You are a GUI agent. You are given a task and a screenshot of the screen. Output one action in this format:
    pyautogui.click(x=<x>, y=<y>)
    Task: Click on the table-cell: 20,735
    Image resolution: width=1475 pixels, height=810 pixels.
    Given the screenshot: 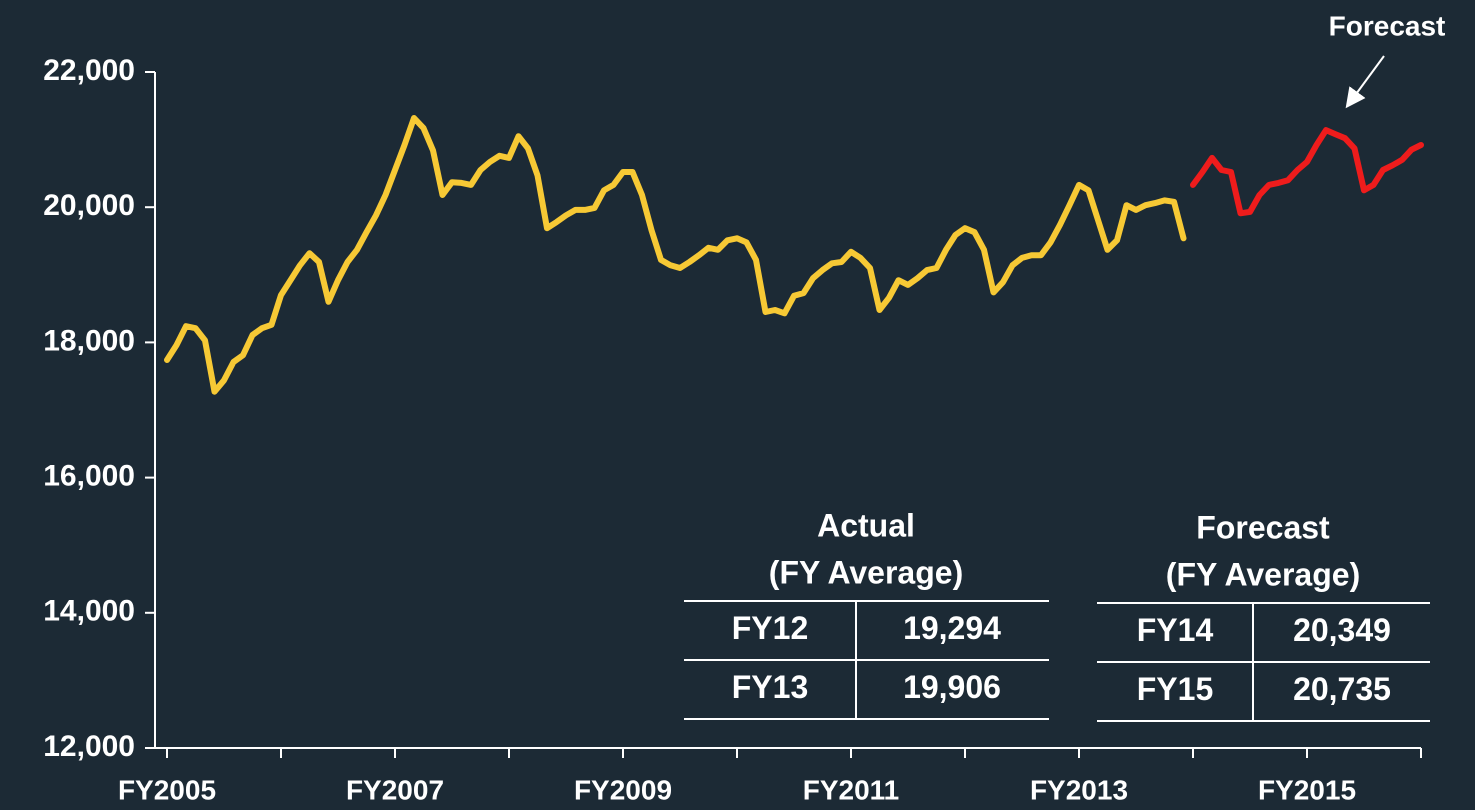 What is the action you would take?
    pyautogui.click(x=1342, y=689)
    